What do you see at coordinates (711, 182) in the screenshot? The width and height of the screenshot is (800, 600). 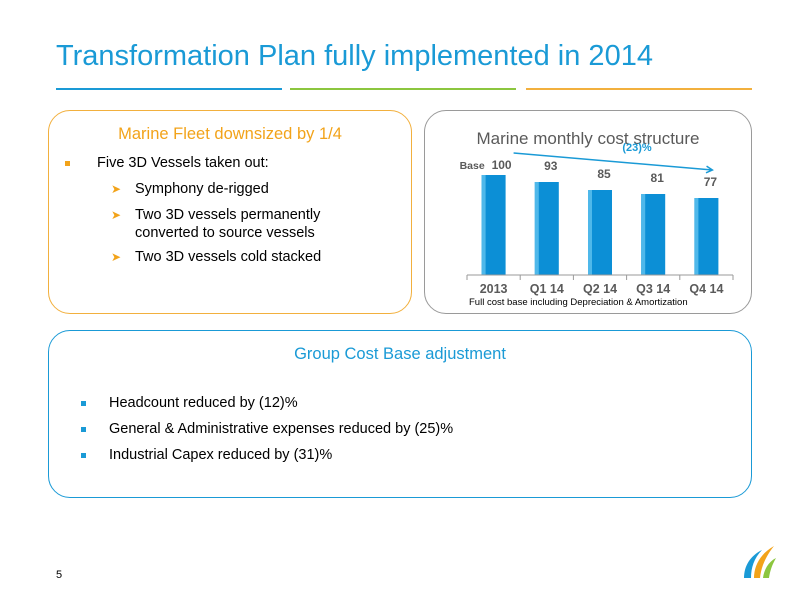 I see `chart-data-label: 77` at bounding box center [711, 182].